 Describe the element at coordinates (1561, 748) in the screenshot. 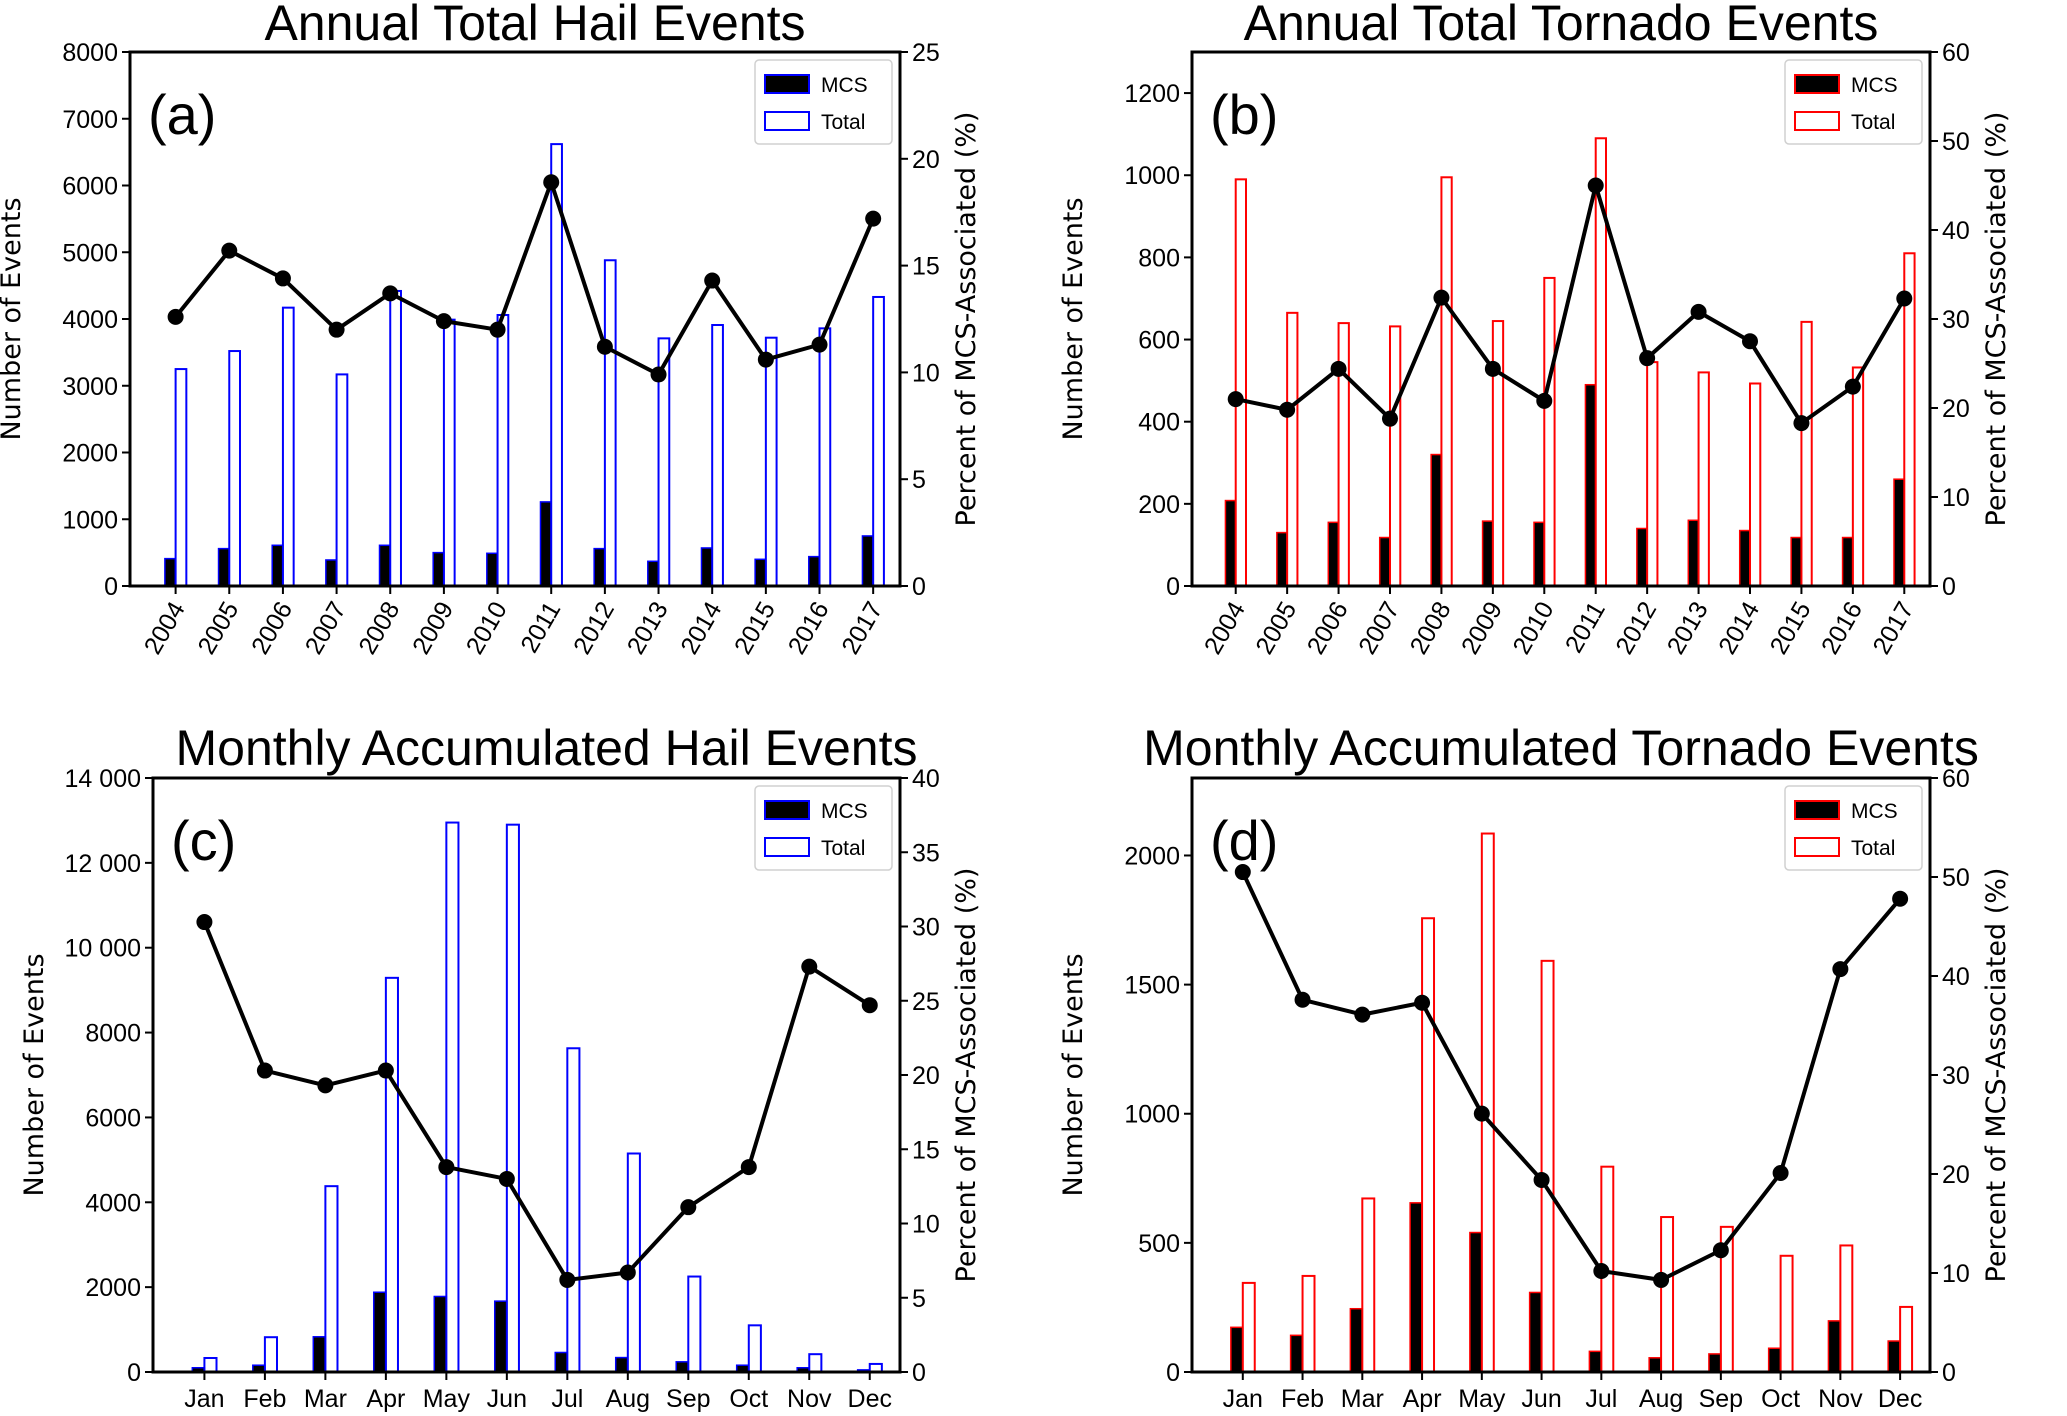

I see `chart-title: Monthly Accumulated Tornado Events` at that location.